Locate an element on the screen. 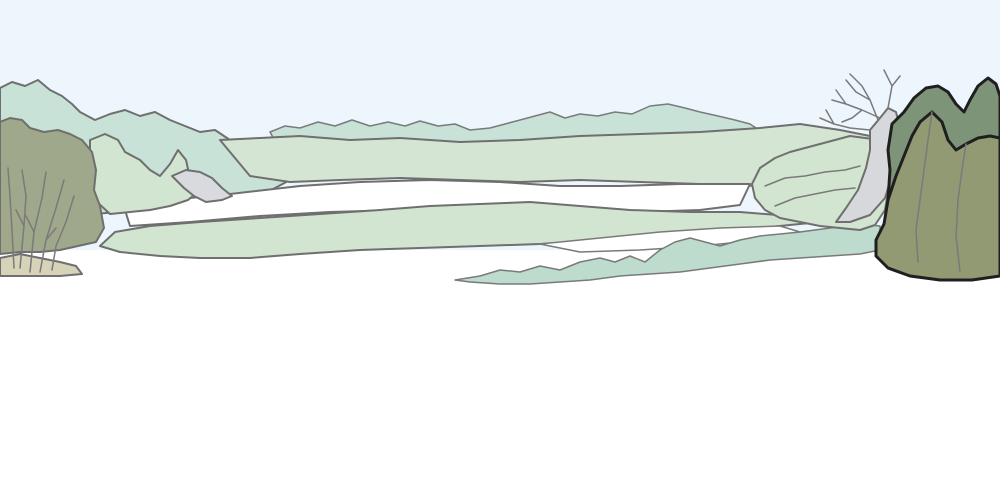  right-tree-inner-lines is located at coordinates (941, 192).